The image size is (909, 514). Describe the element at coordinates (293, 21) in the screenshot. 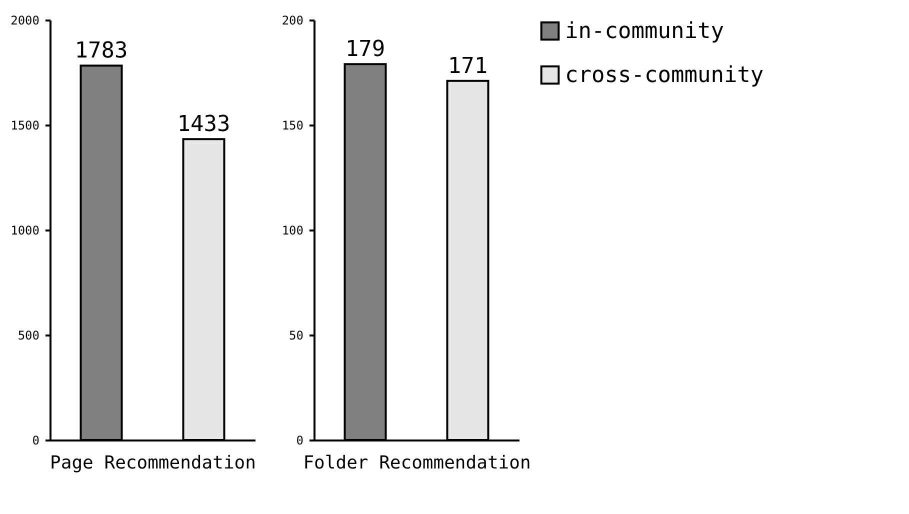

I see `y-tick-label: 200` at that location.